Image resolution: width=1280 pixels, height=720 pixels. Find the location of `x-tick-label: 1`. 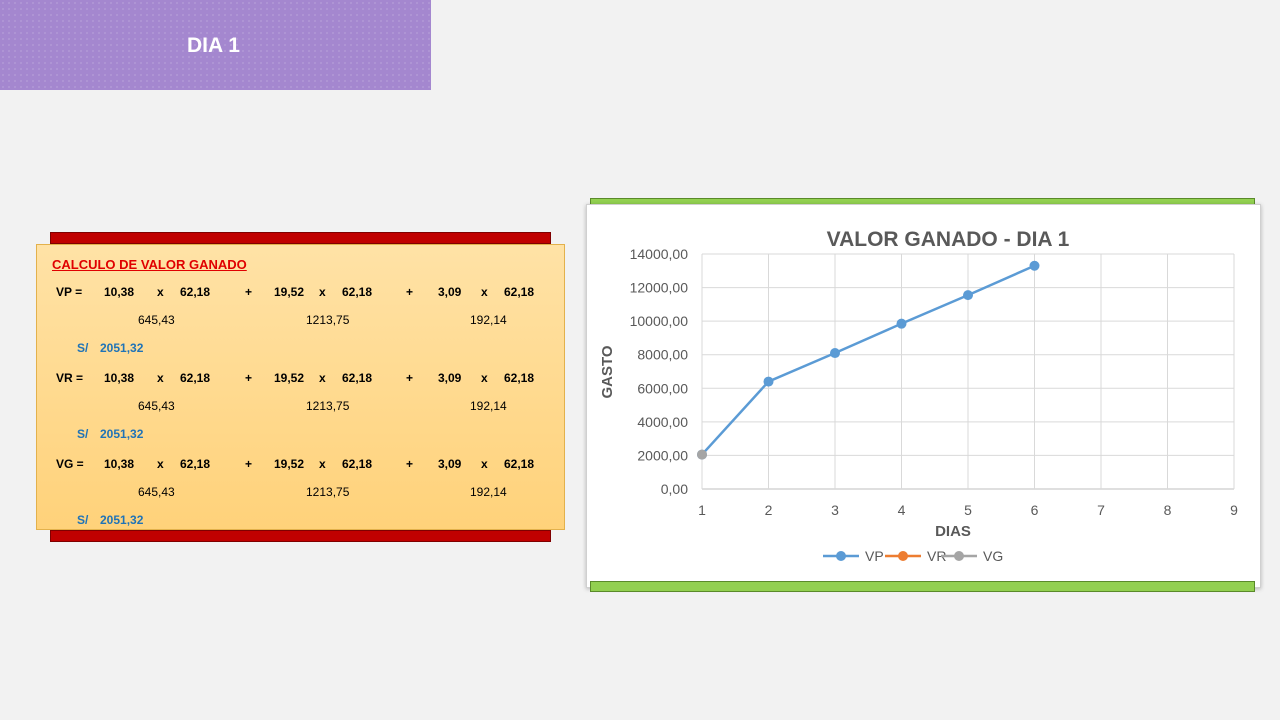

x-tick-label: 1 is located at coordinates (702, 510).